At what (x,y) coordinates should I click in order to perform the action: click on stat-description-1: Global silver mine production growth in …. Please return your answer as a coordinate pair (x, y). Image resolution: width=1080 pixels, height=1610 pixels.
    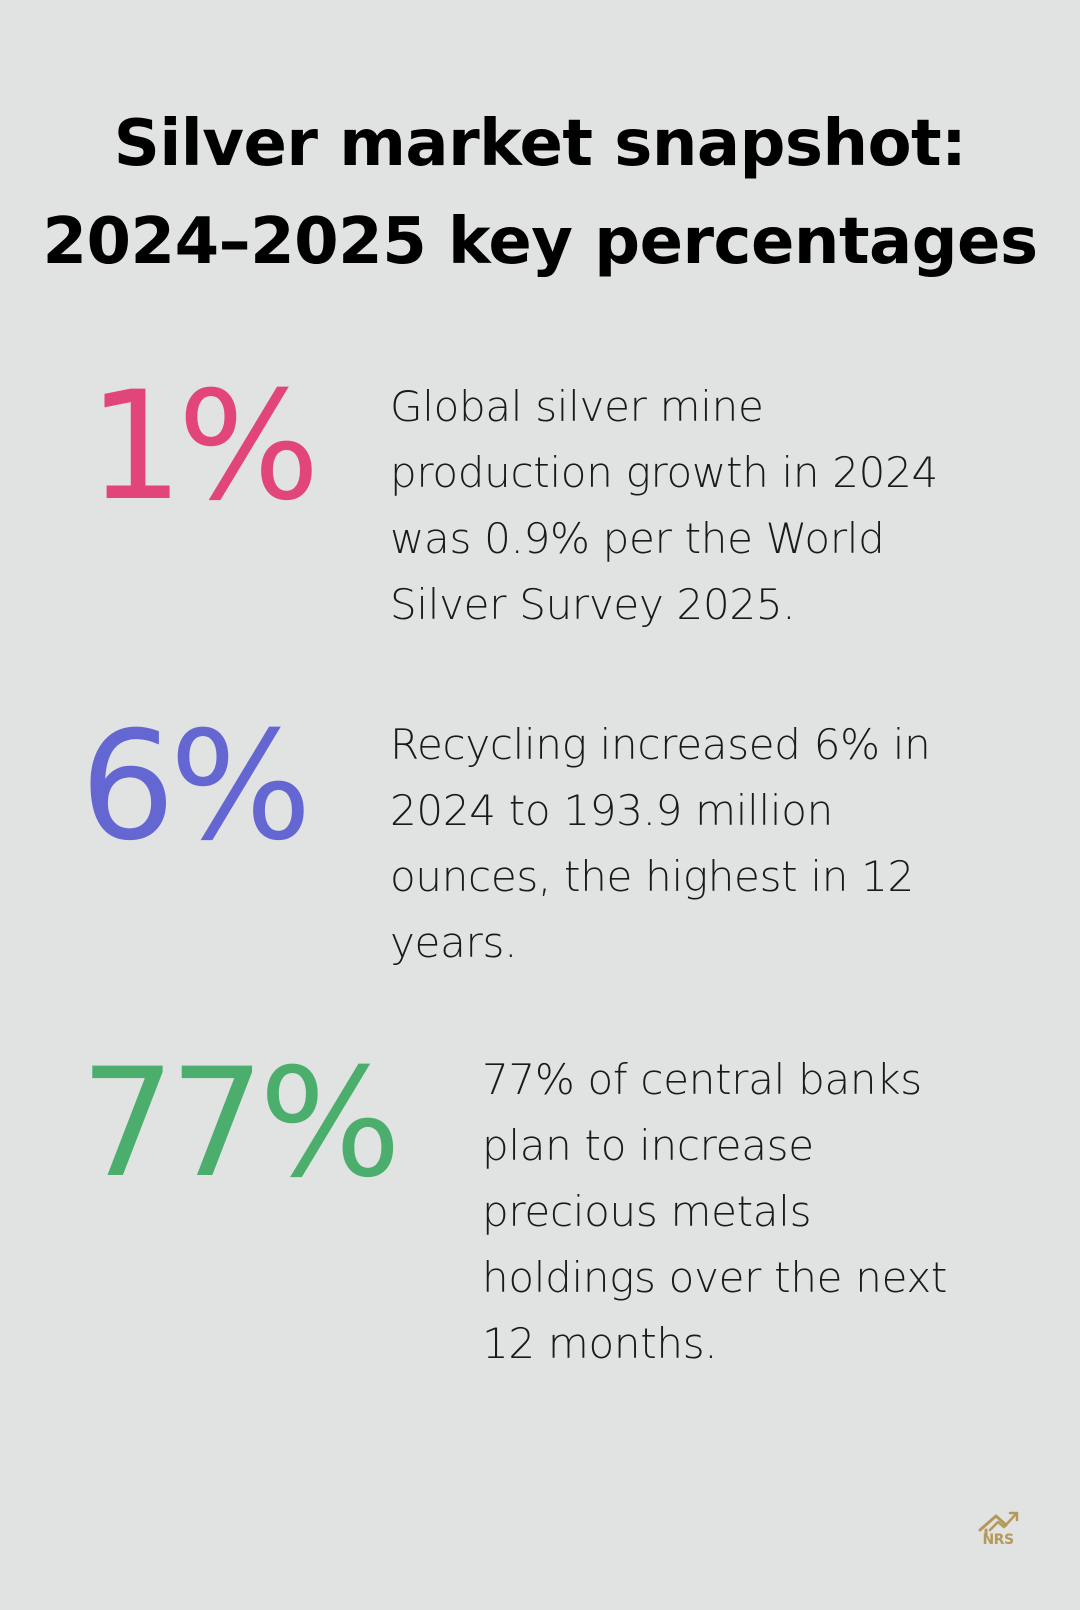
    Looking at the image, I should click on (664, 505).